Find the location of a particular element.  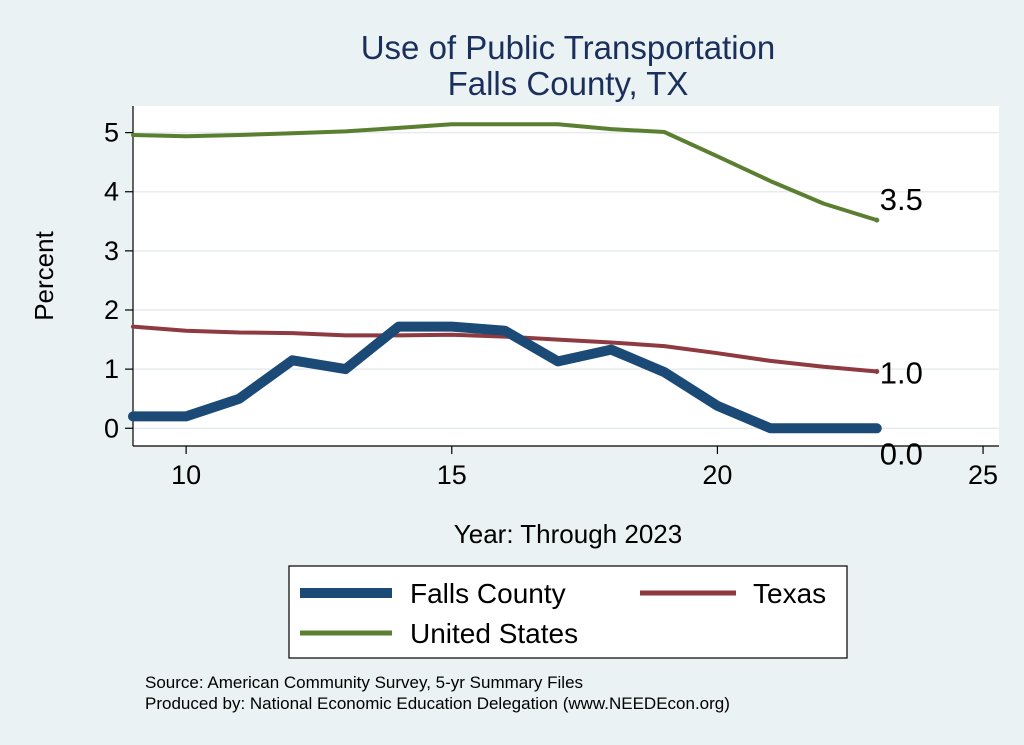

legend-box is located at coordinates (568, 612).